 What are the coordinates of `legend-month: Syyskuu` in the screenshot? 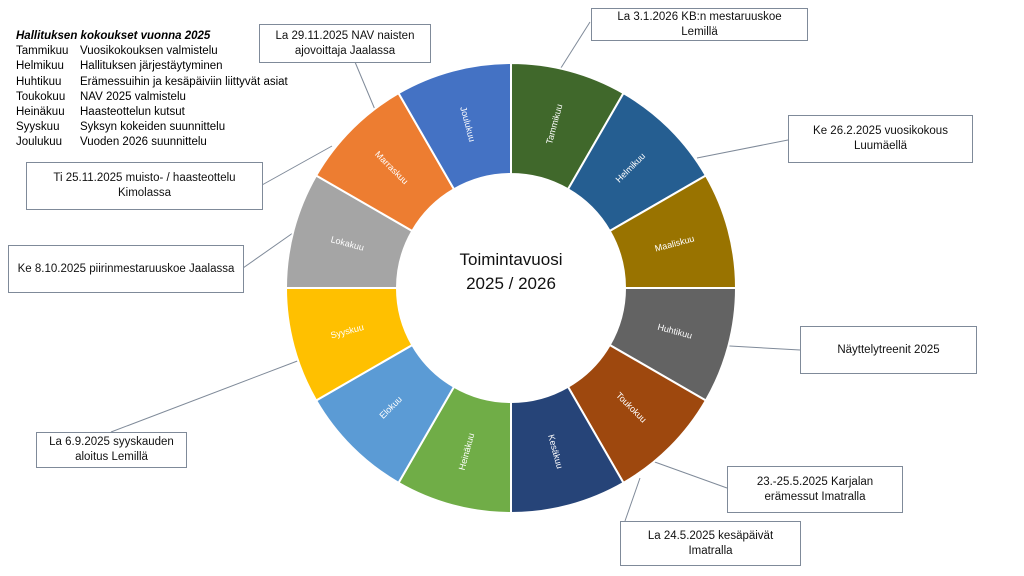 It's located at (38, 127).